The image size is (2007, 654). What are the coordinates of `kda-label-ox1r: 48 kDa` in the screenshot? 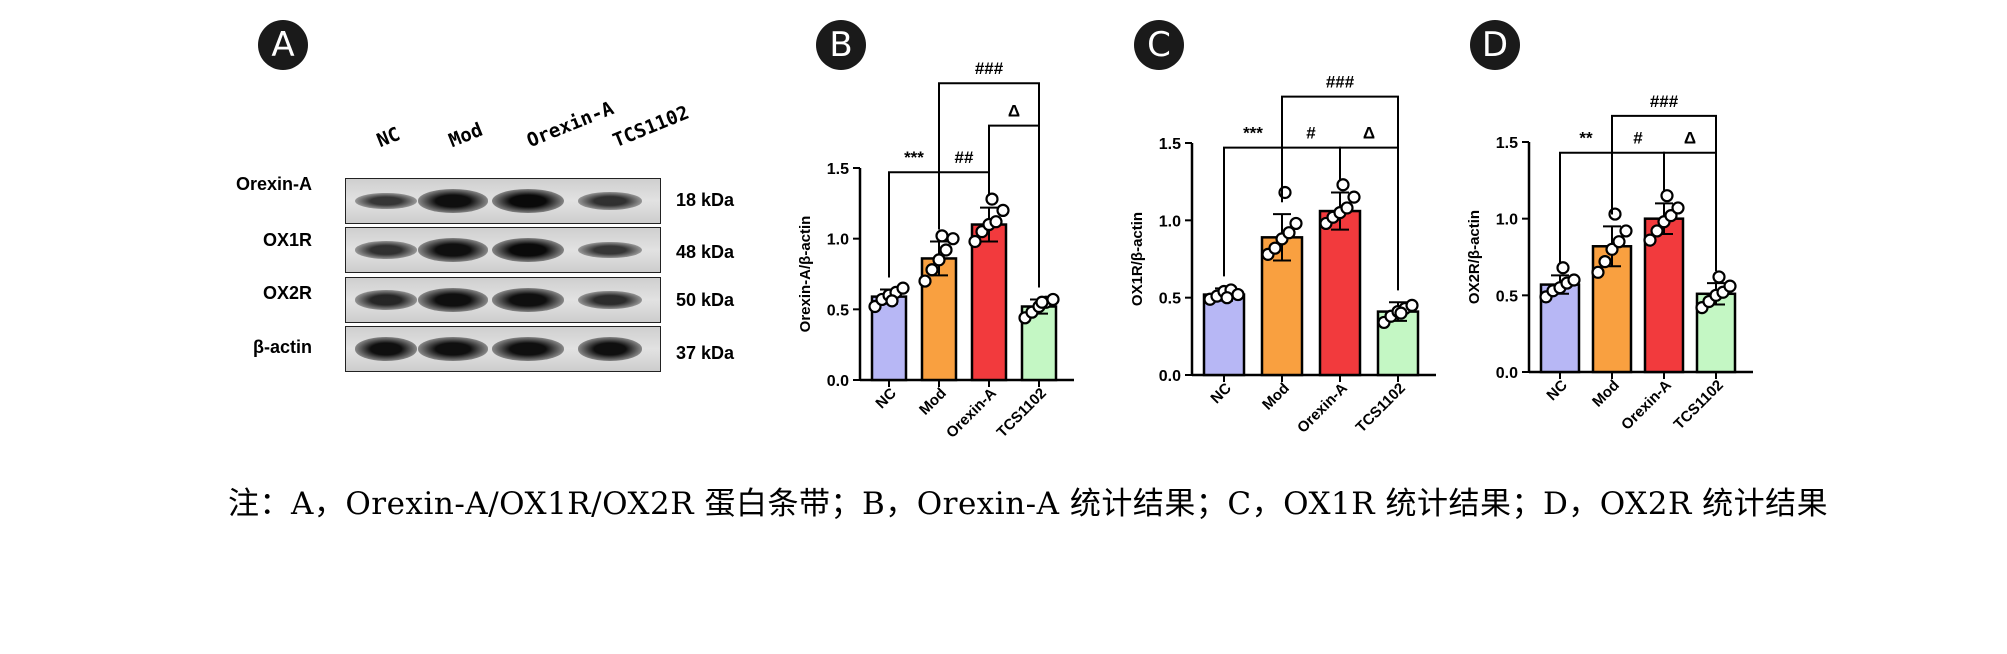 It's located at (705, 252).